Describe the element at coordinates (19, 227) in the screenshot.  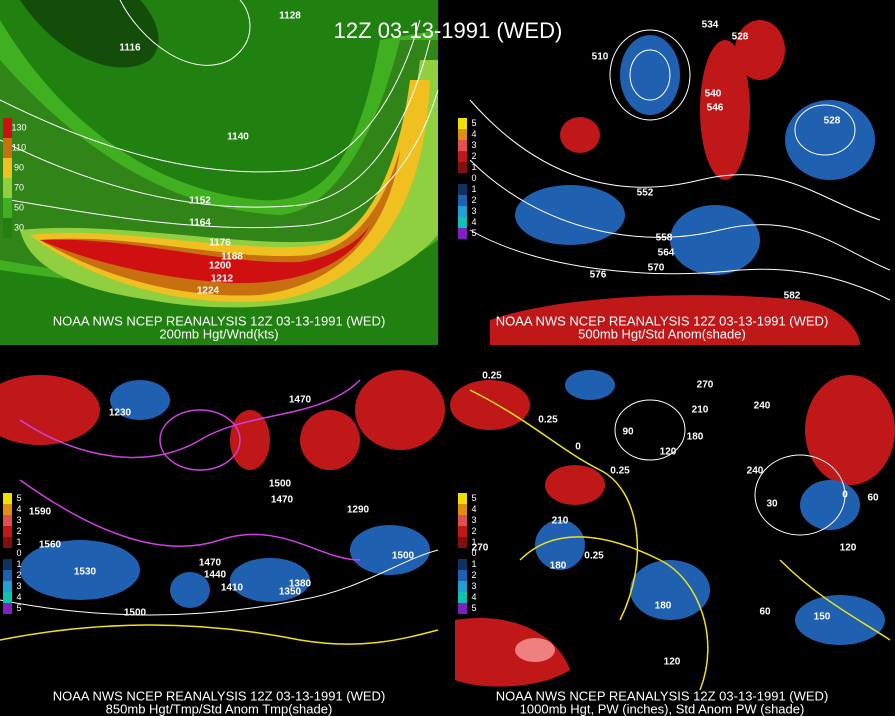
I see `colorbar-label: 30` at that location.